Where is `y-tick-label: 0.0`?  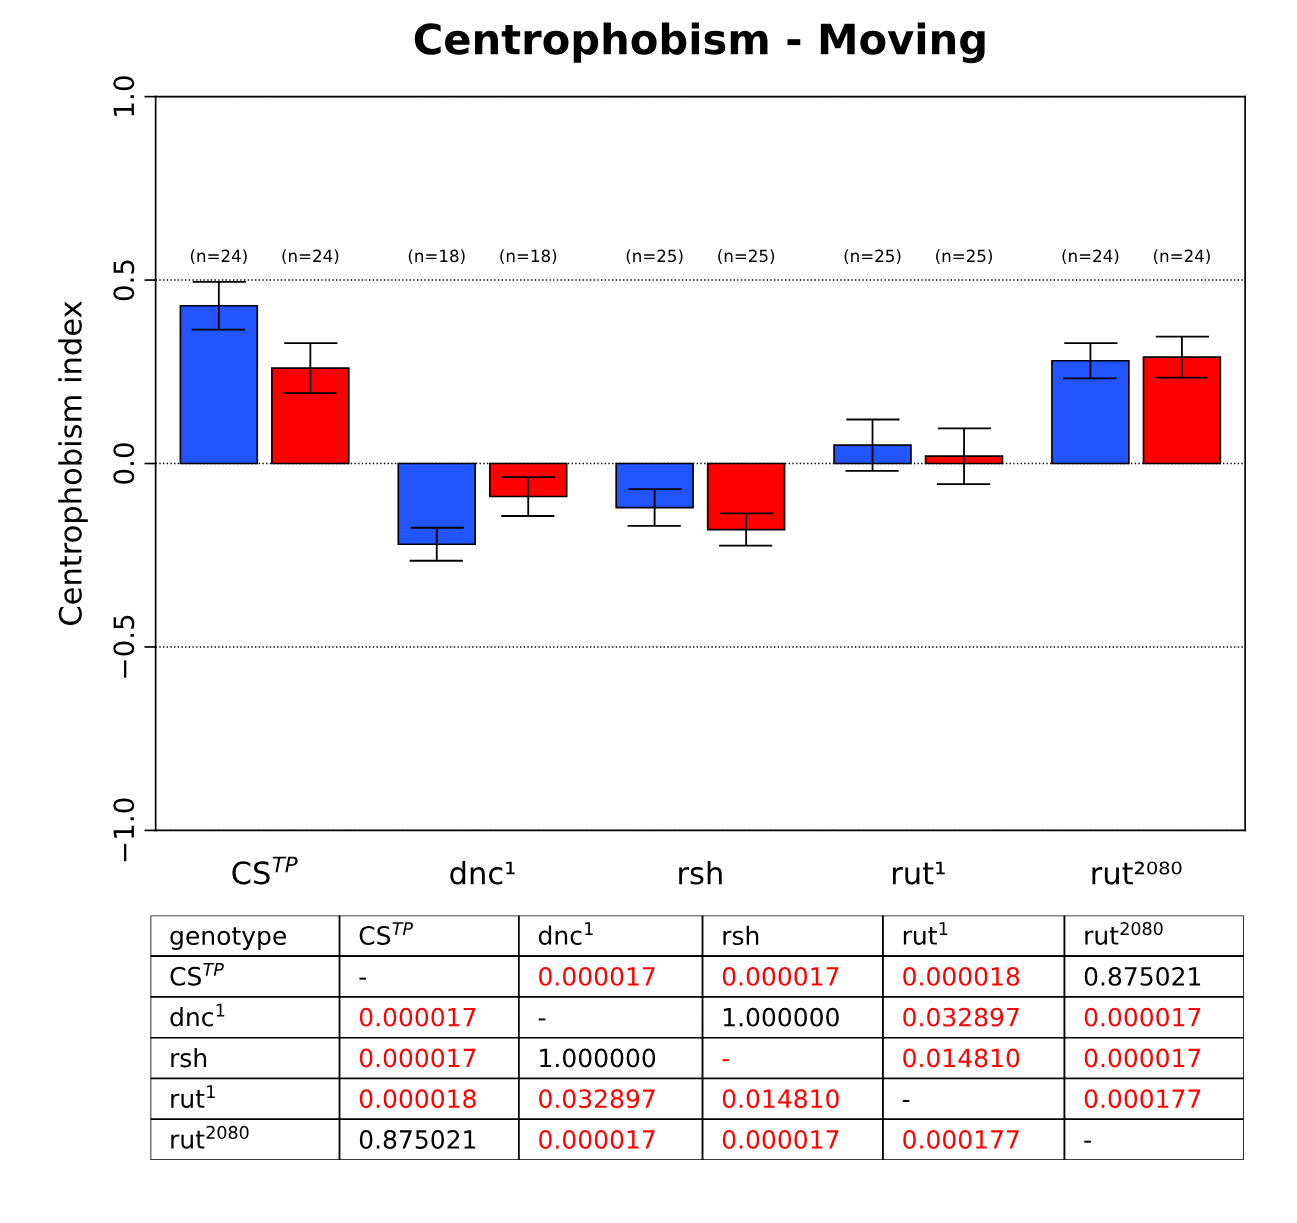 y-tick-label: 0.0 is located at coordinates (124, 463).